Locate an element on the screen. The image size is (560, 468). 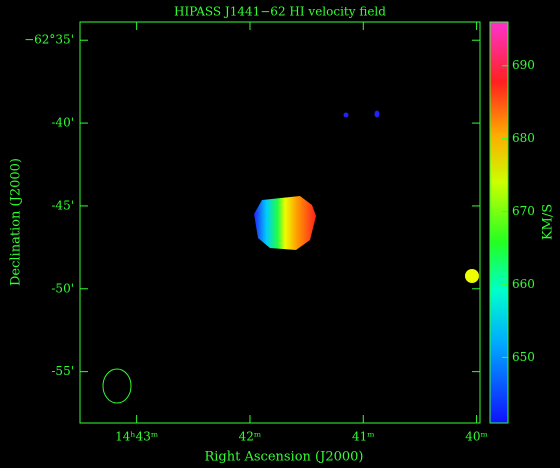
galaxy-velocity is located at coordinates (285, 223).